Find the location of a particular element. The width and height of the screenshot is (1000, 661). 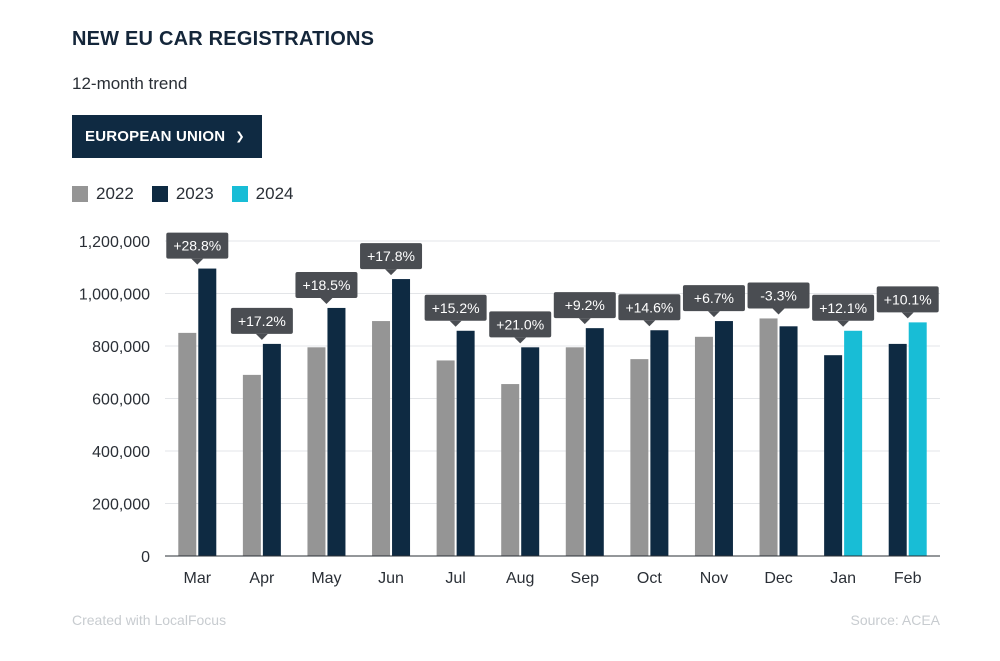

annotation-label: +21.0% is located at coordinates (520, 324).